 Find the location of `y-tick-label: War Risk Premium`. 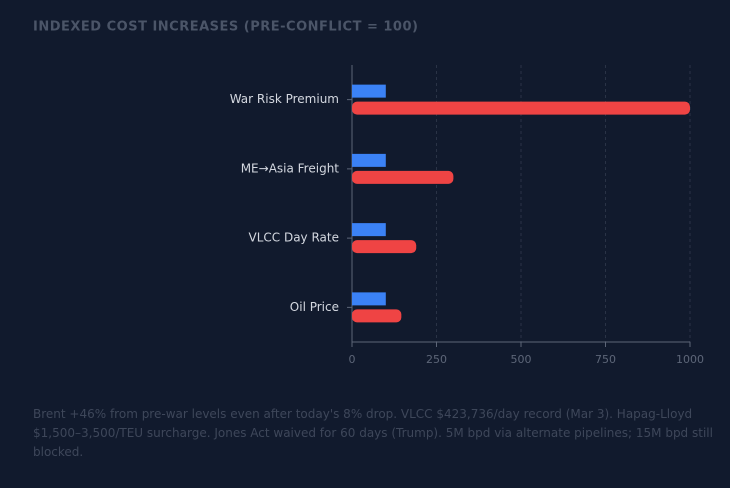

y-tick-label: War Risk Premium is located at coordinates (284, 99).